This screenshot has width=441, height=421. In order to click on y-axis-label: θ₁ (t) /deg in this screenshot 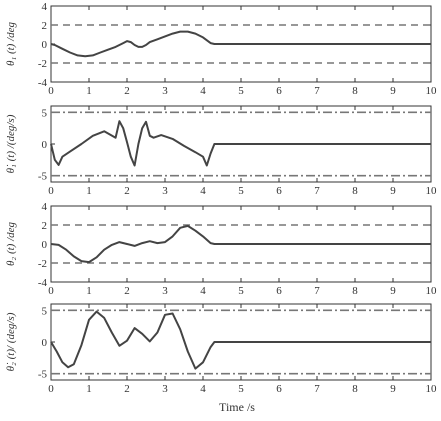, I will do `click(11, 43)`.